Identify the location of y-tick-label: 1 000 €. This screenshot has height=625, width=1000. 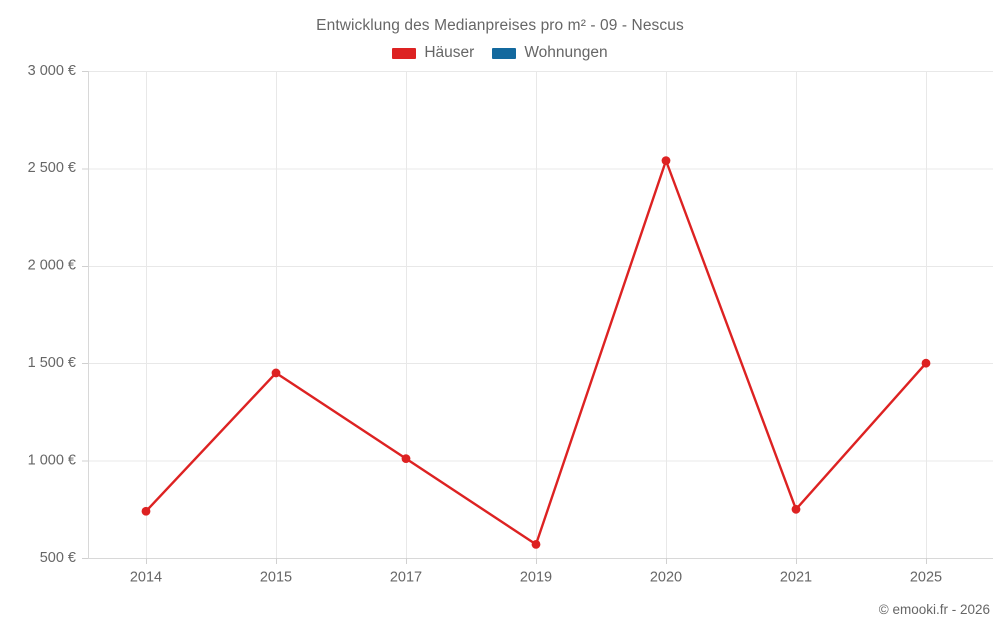
(52, 460).